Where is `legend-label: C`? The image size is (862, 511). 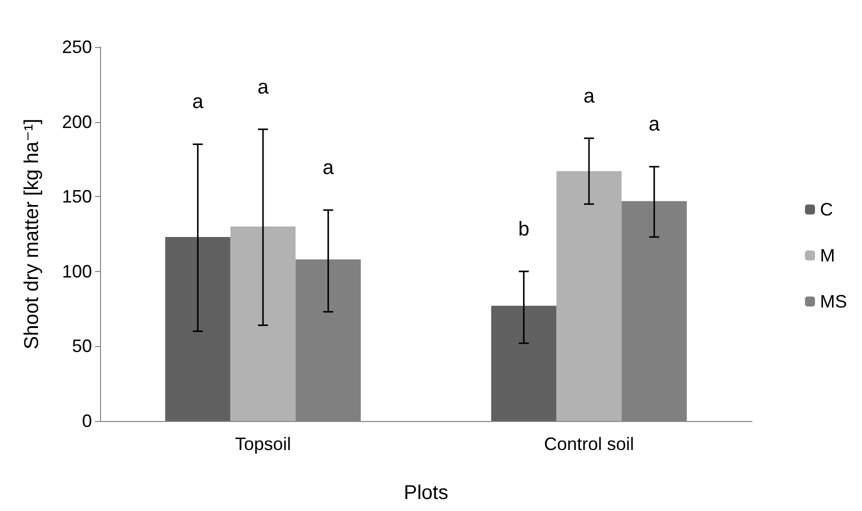 legend-label: C is located at coordinates (826, 210).